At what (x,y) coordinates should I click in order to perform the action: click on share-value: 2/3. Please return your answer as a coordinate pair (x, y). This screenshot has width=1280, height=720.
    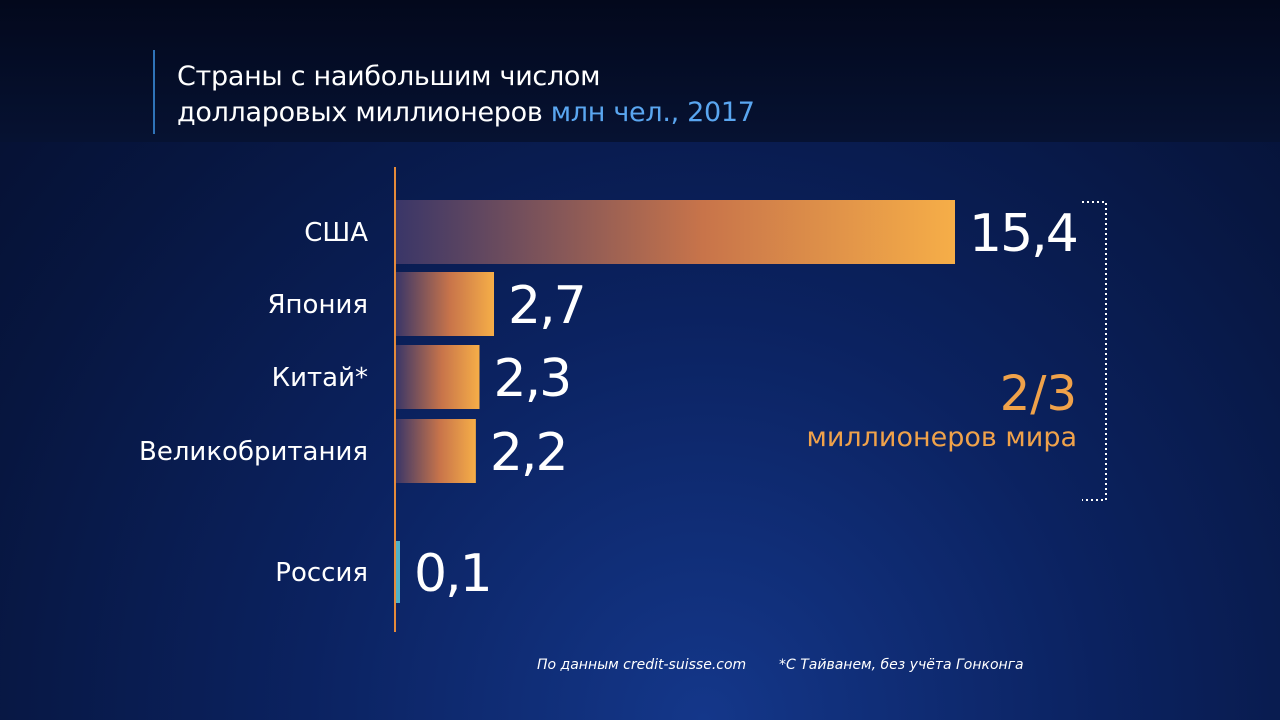
    Looking at the image, I should click on (1038, 394).